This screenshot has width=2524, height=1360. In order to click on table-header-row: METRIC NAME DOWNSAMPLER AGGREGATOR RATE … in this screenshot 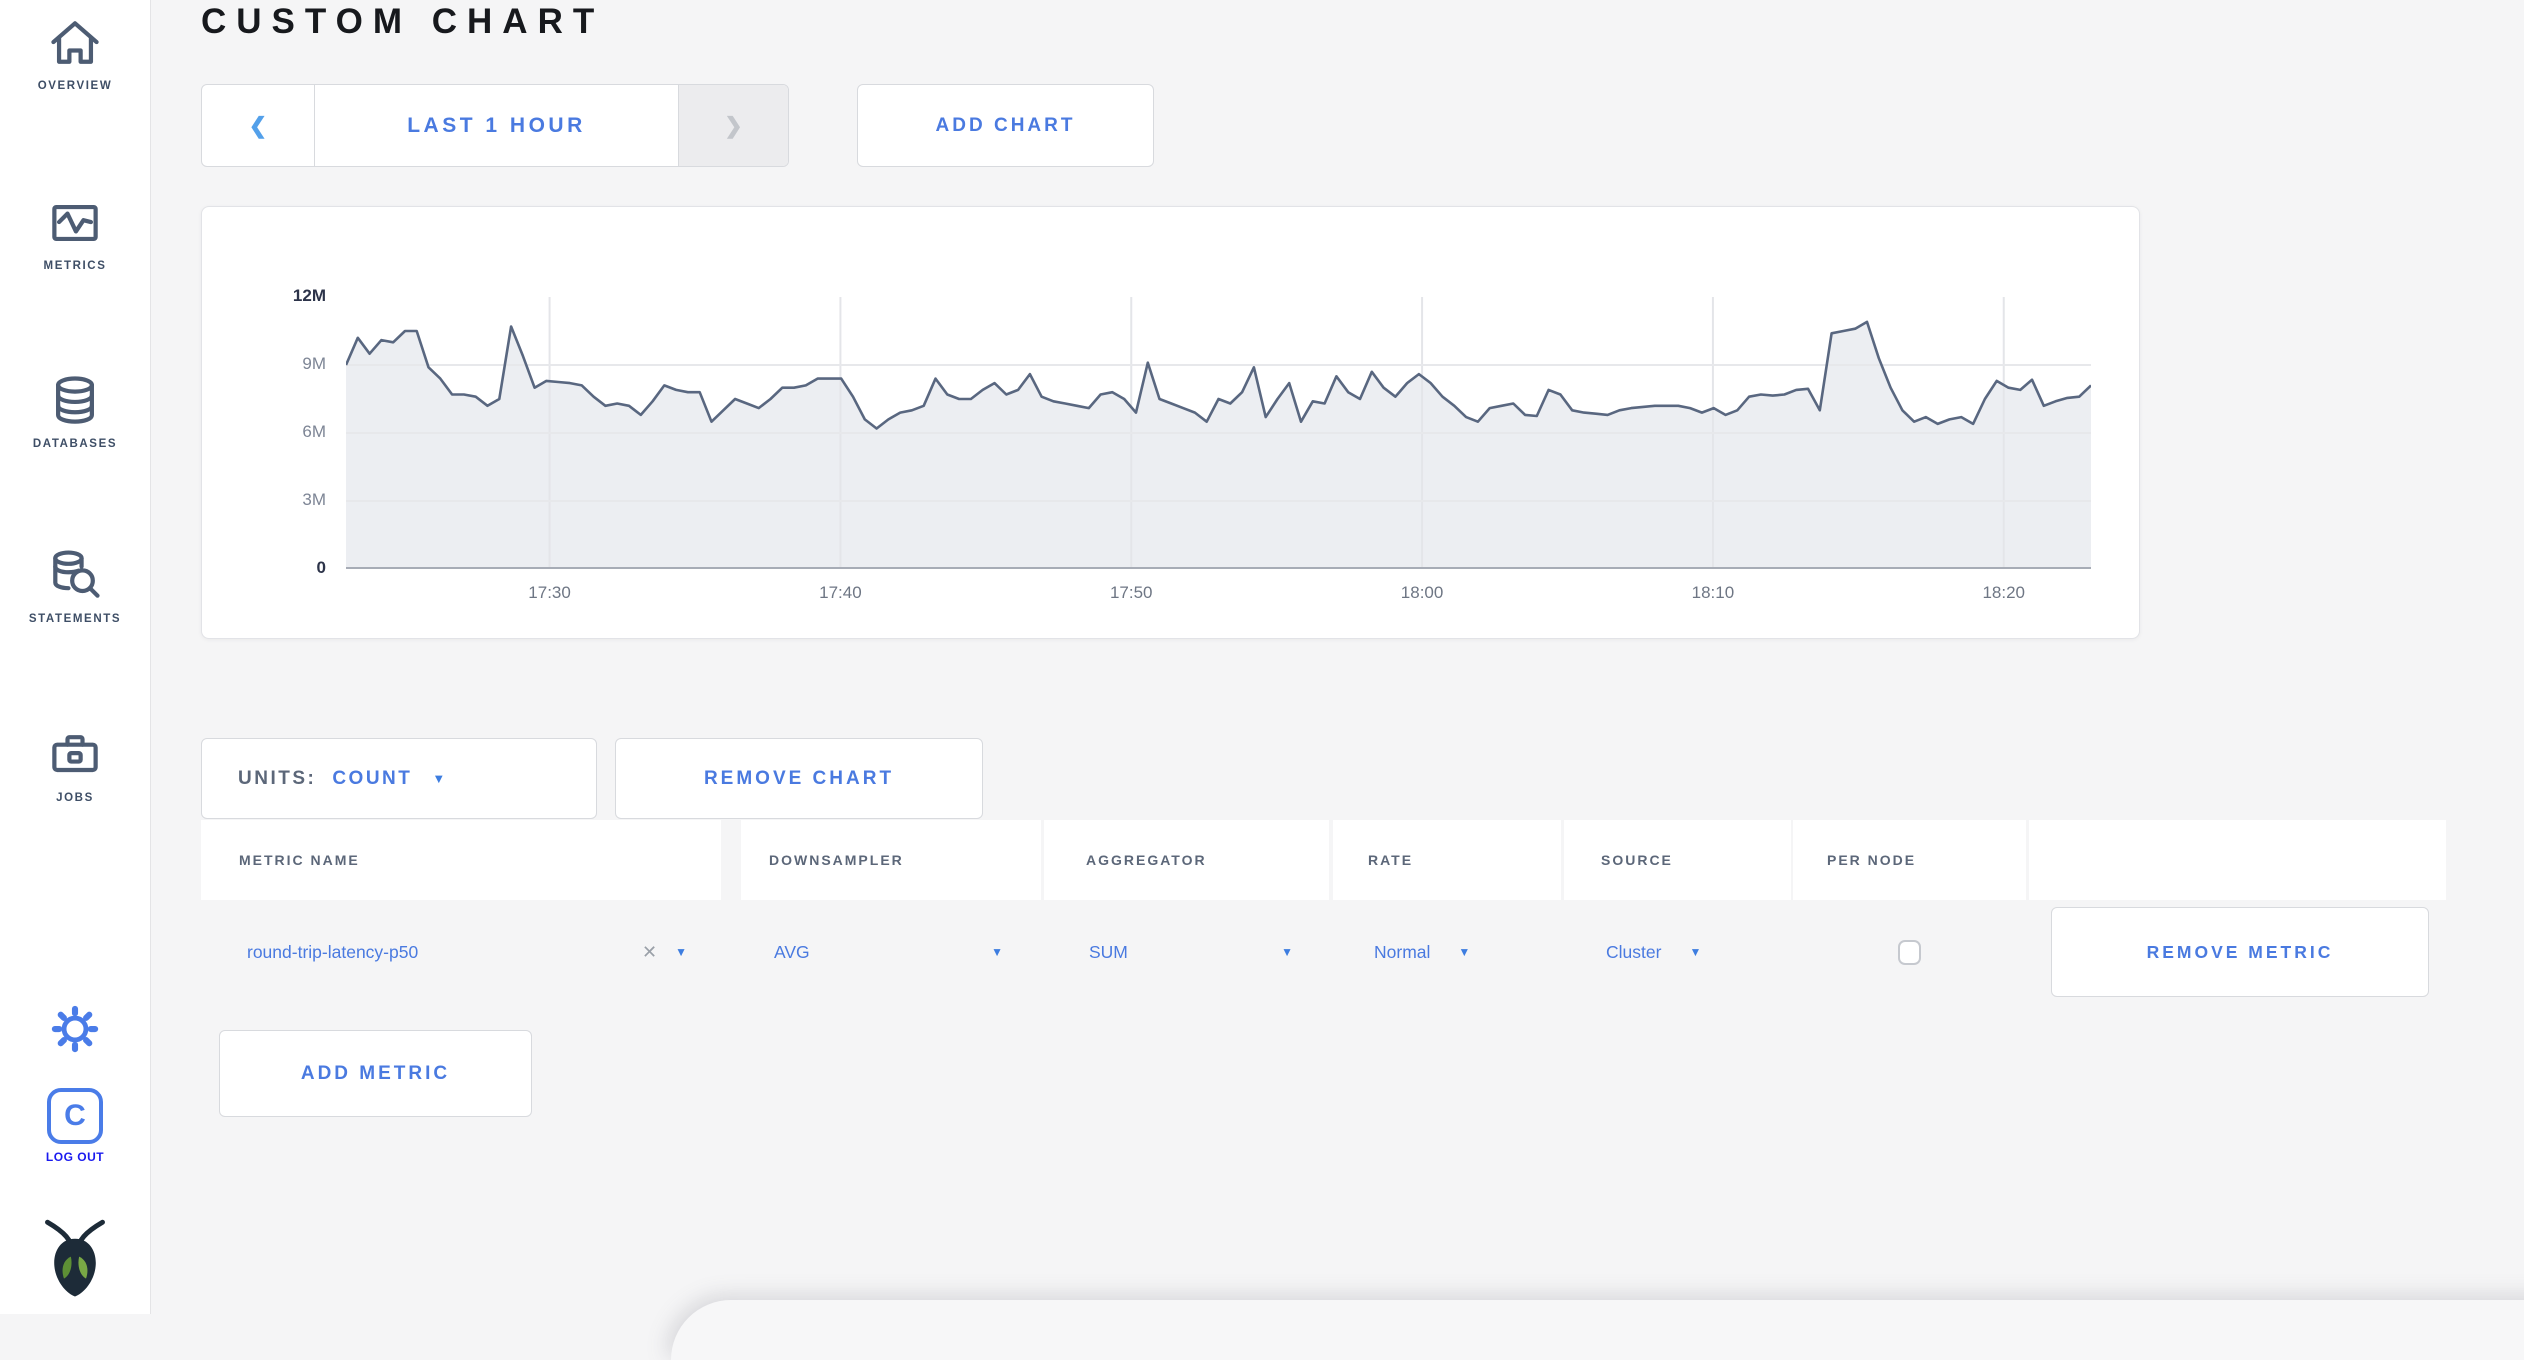, I will do `click(1323, 860)`.